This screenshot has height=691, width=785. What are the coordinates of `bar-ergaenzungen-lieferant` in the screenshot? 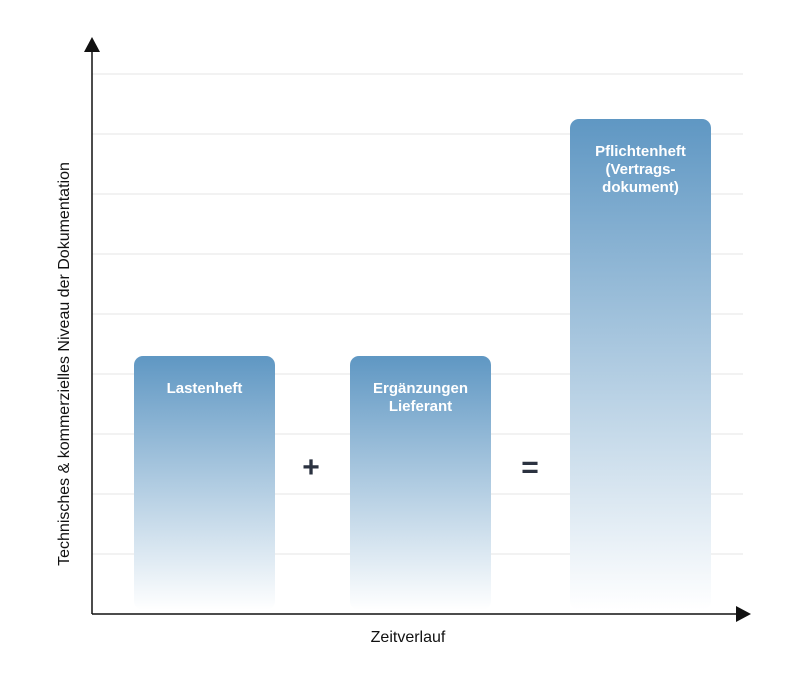 It's located at (420, 483).